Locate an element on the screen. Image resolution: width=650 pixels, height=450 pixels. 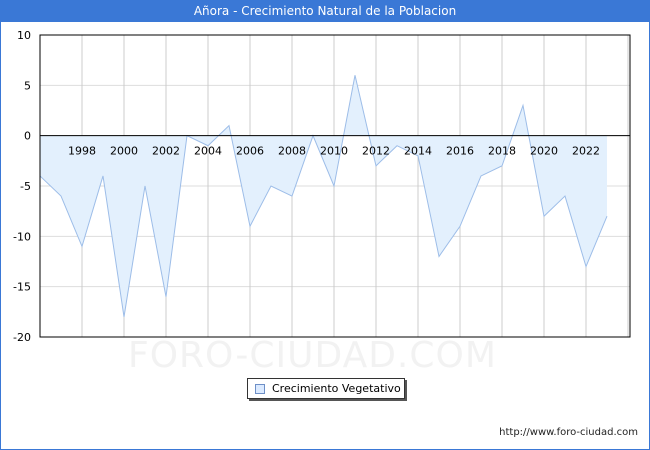
watermark: FORO-CIUDAD.COM is located at coordinates (312, 355).